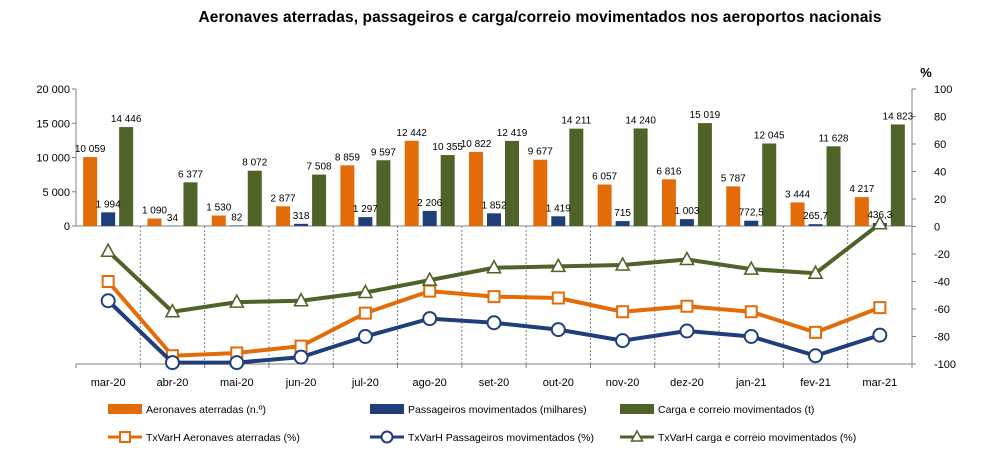 Image resolution: width=1000 pixels, height=472 pixels. I want to click on bar-data-label: 772,5, so click(751, 213).